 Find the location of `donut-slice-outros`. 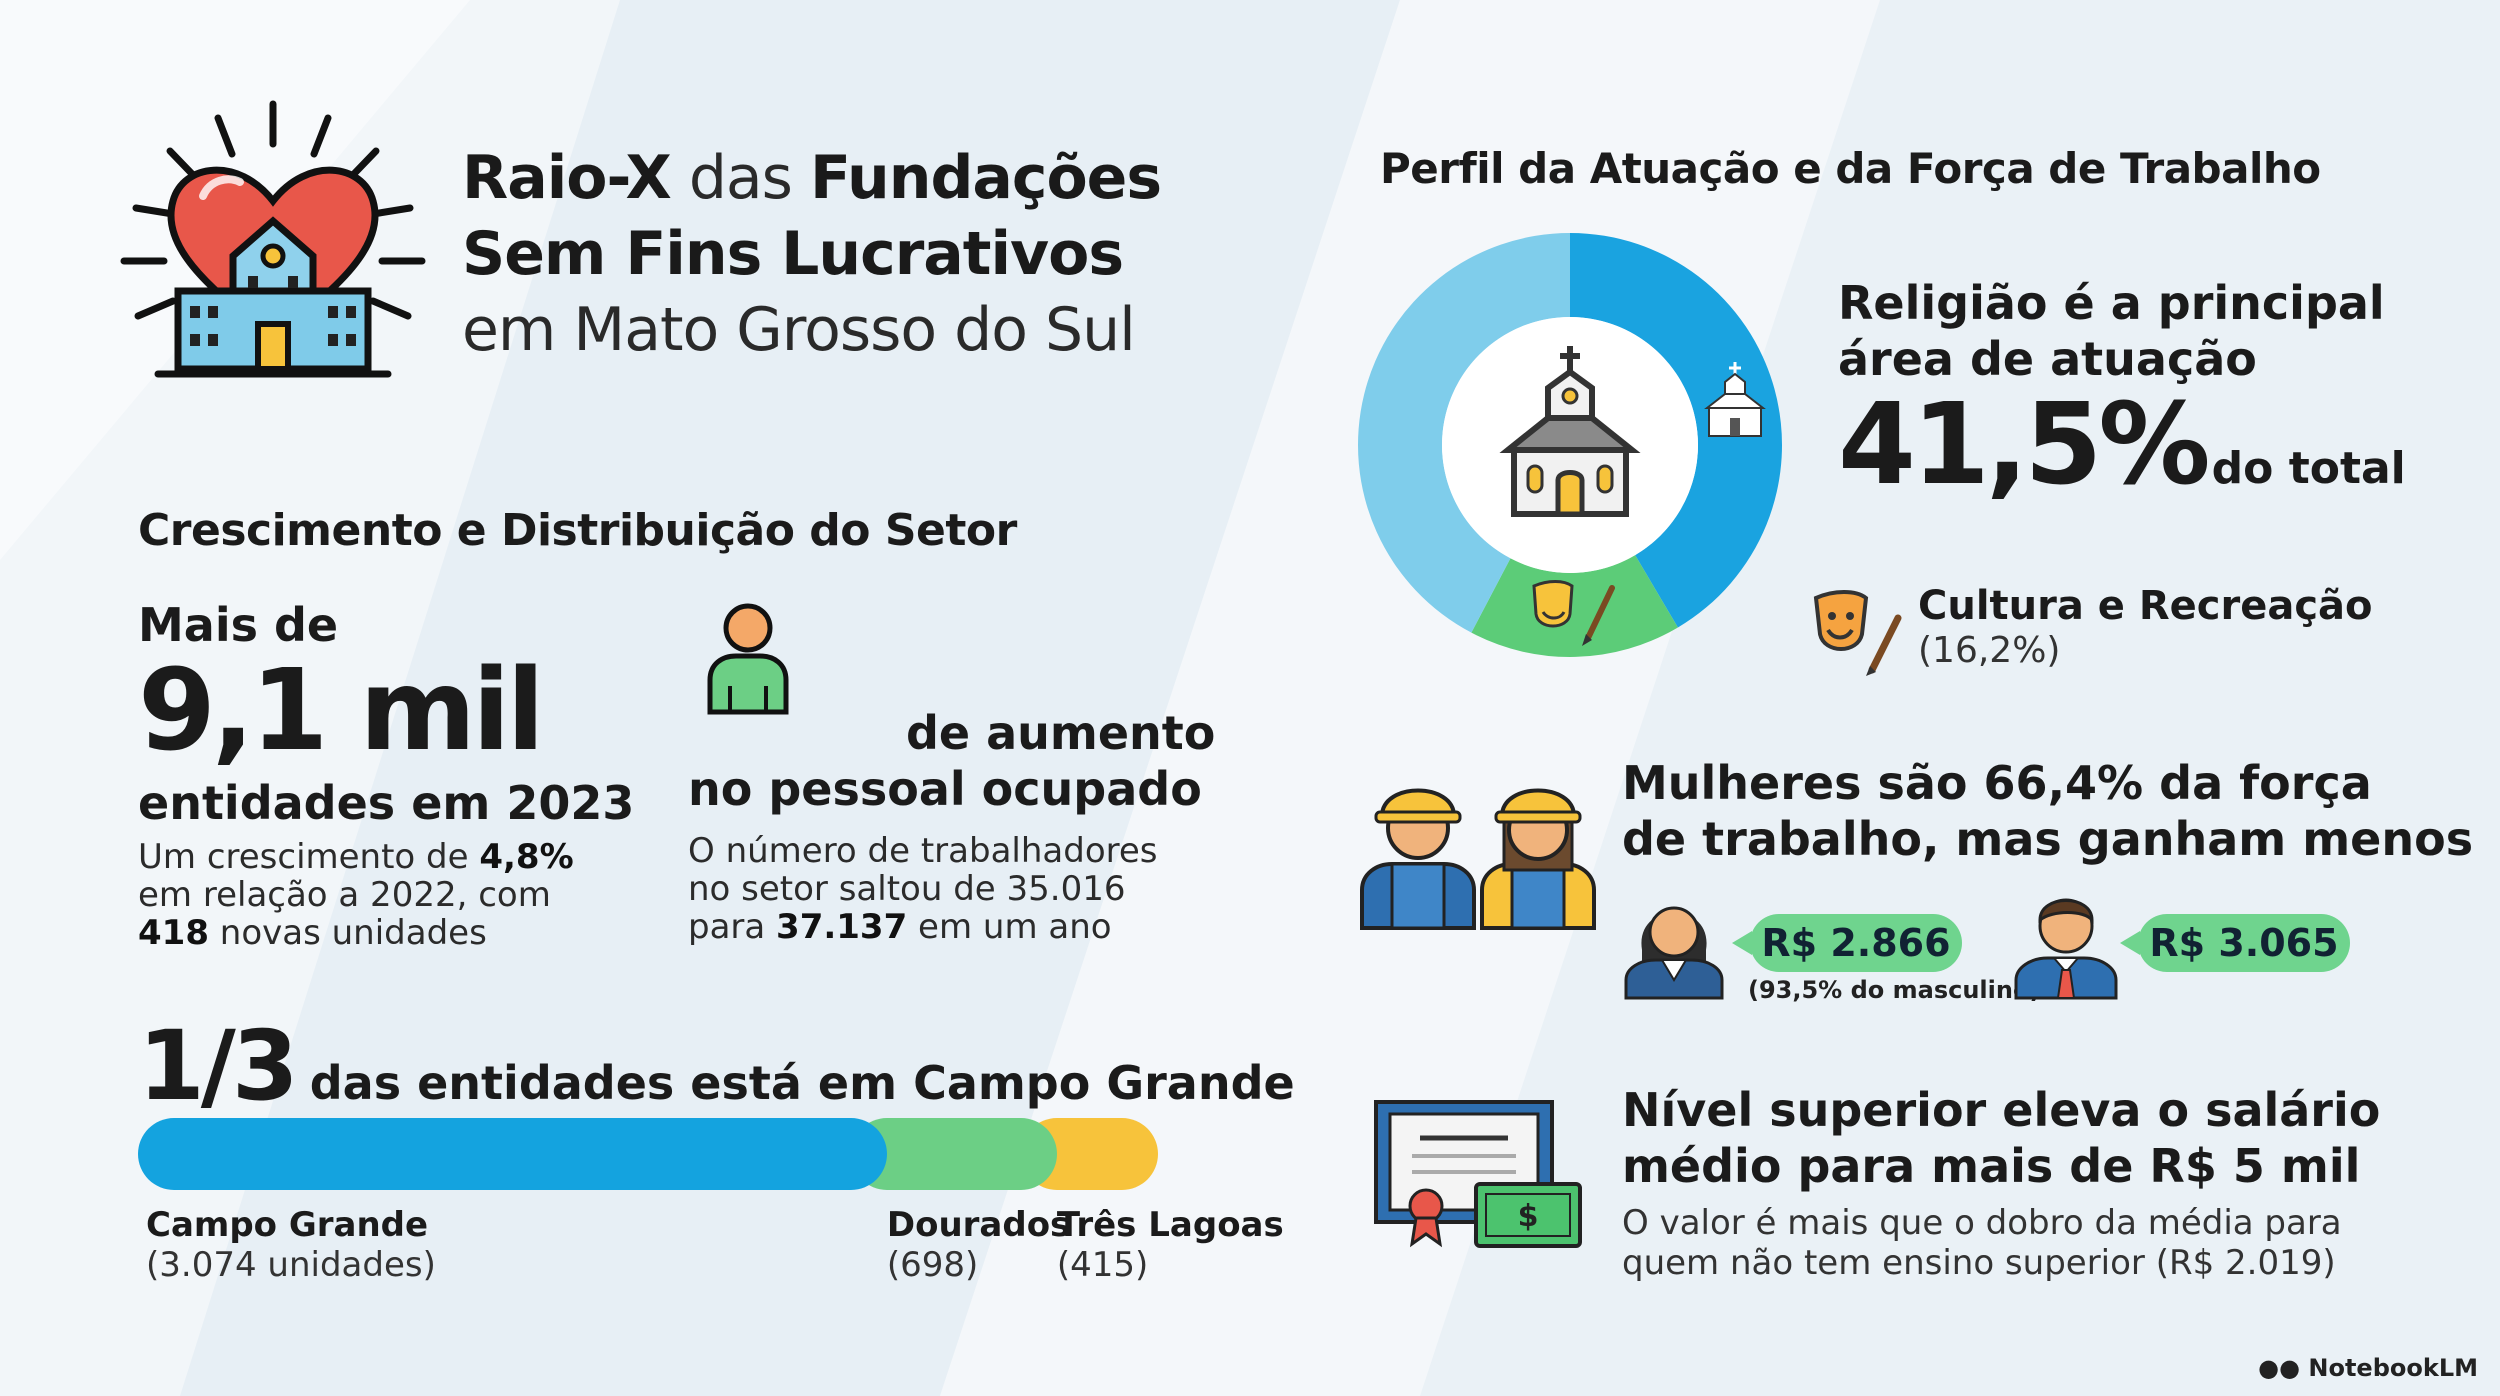

donut-slice-outros is located at coordinates (1464, 433).